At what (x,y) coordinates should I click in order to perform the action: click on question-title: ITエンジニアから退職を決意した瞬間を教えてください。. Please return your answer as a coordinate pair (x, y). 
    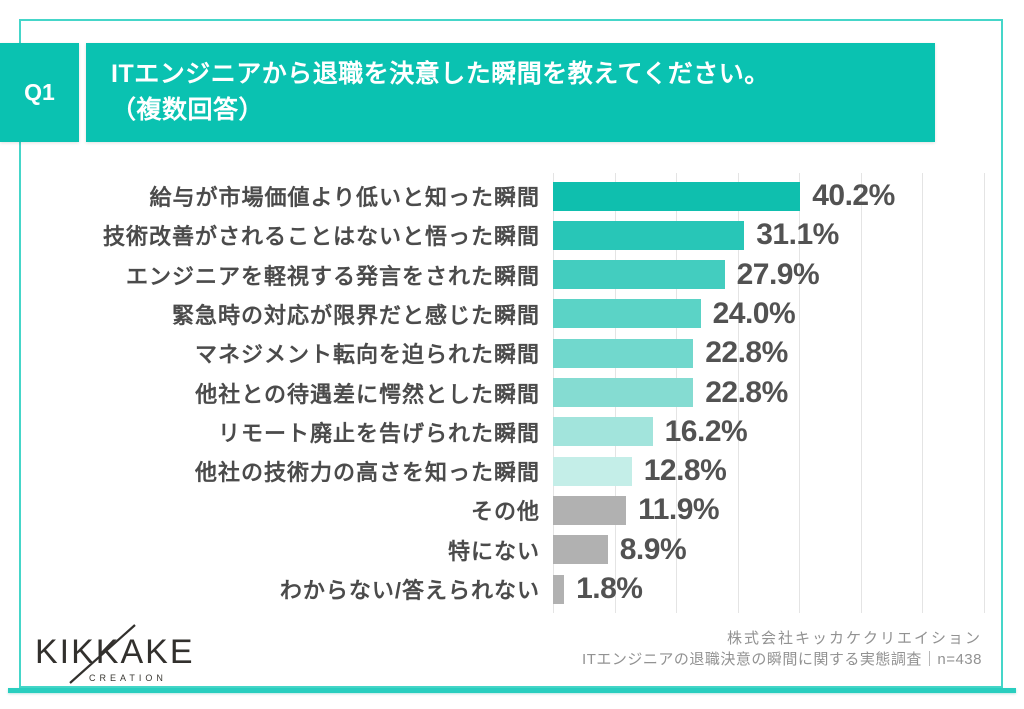
    Looking at the image, I should click on (440, 74).